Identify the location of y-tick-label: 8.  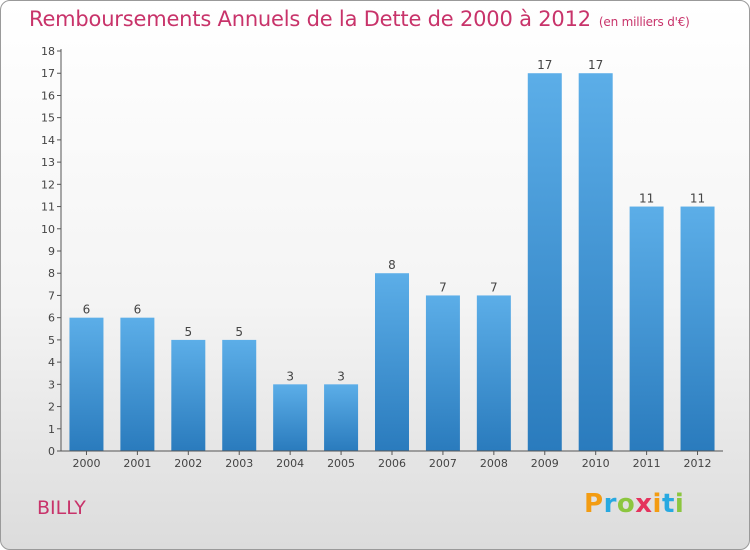
(51, 273).